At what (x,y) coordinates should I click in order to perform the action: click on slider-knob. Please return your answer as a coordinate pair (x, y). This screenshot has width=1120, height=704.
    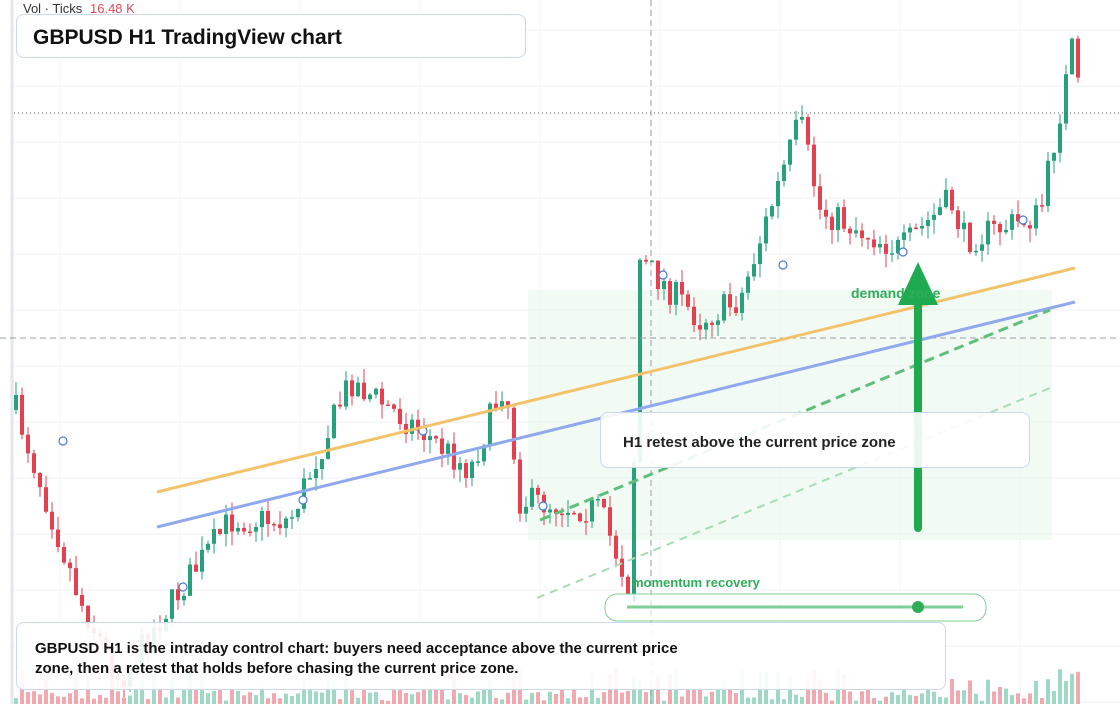
    Looking at the image, I should click on (918, 607).